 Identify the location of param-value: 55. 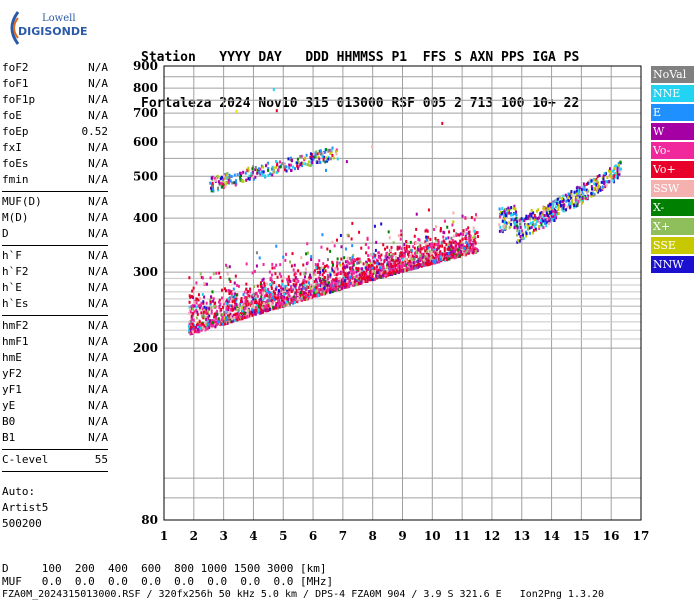
(101, 459).